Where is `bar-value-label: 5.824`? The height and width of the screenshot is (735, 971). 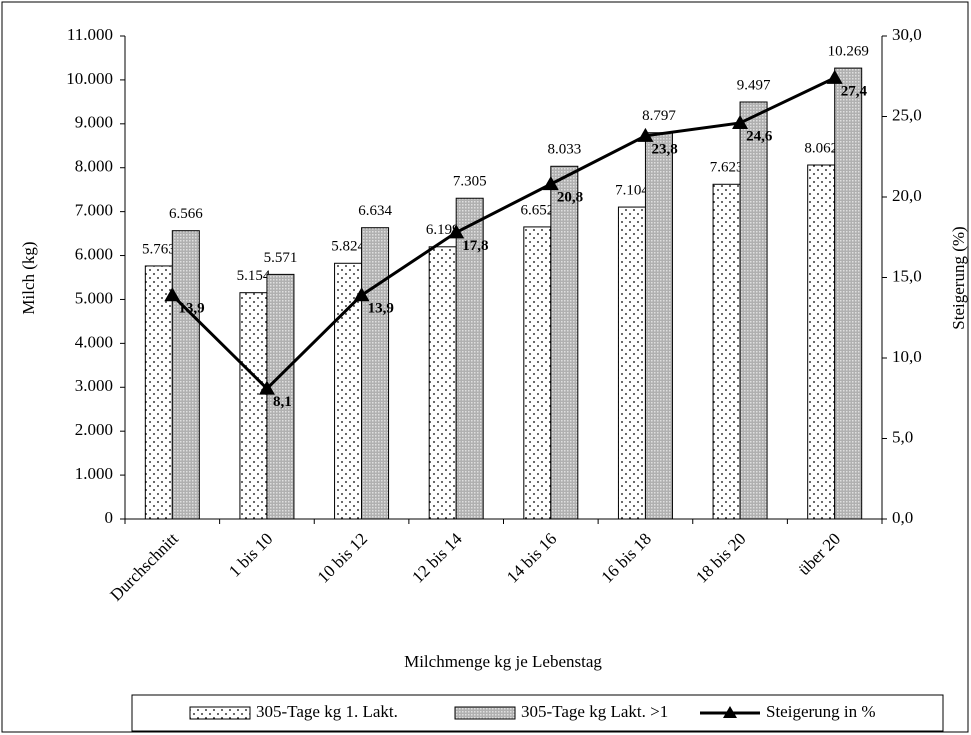
bar-value-label: 5.824 is located at coordinates (348, 247).